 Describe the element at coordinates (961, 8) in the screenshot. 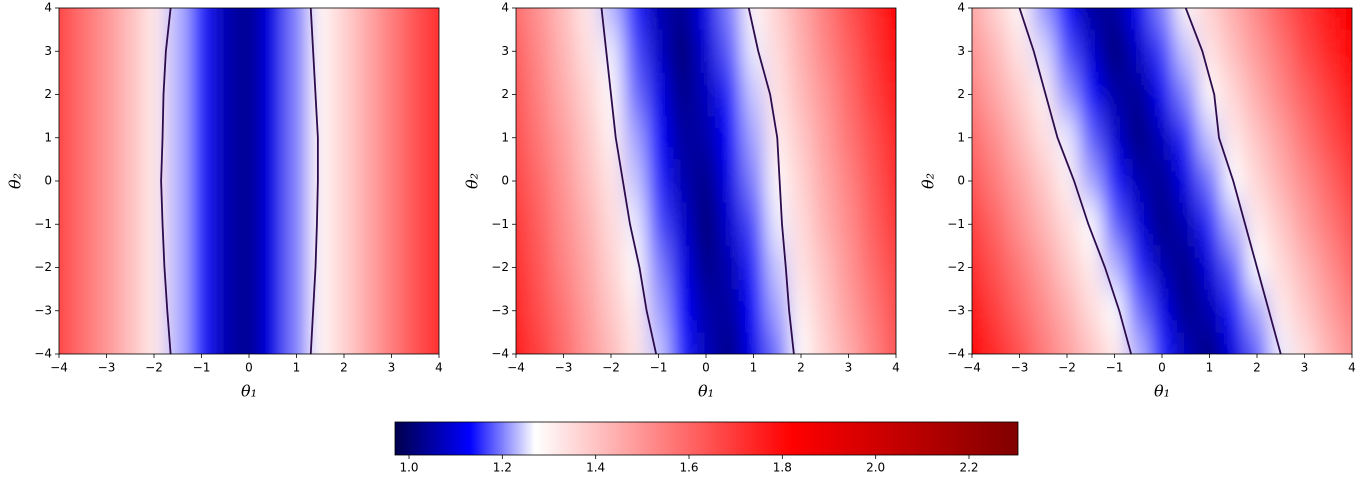

I see `y-tick-label: 4` at that location.